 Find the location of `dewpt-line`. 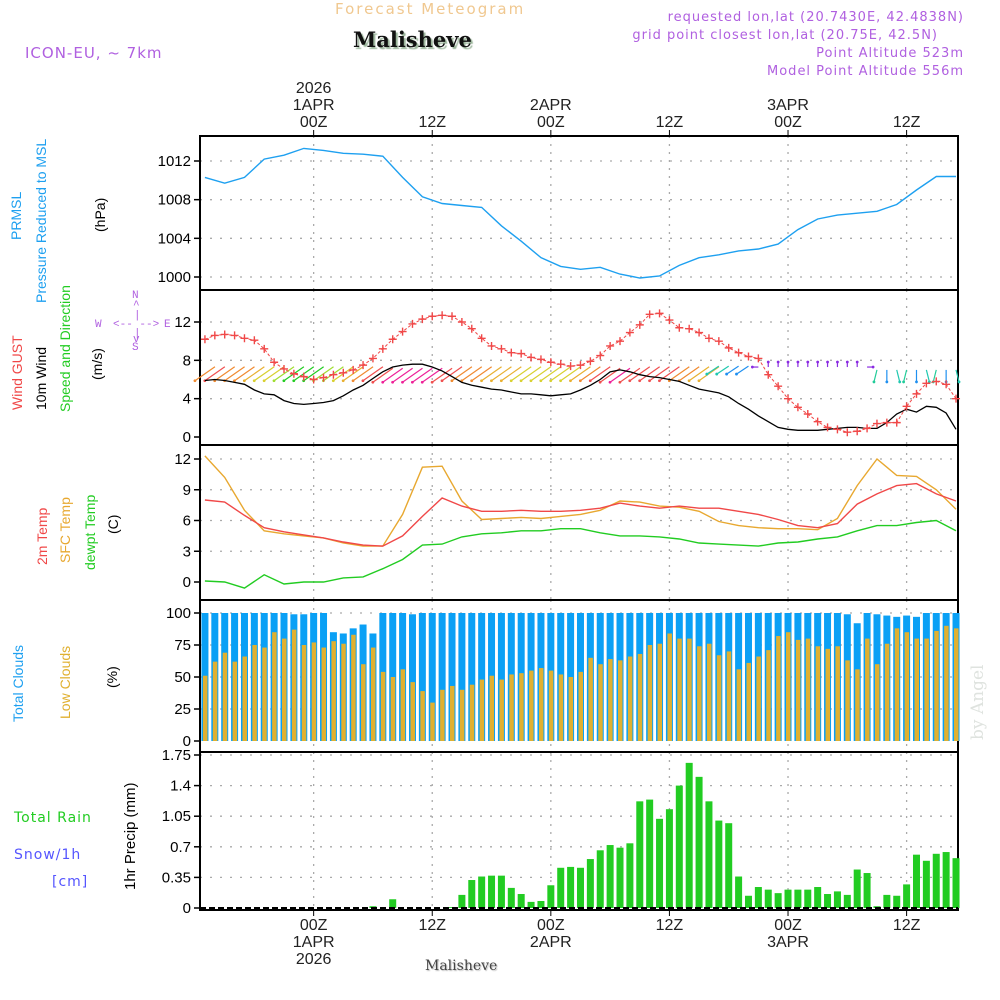

dewpt-line is located at coordinates (580, 554).